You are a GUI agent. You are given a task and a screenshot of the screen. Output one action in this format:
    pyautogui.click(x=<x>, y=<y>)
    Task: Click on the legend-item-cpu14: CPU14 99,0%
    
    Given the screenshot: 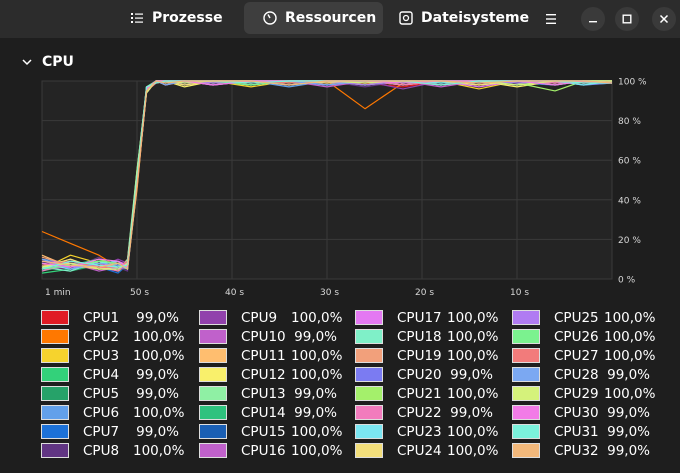 What is the action you would take?
    pyautogui.click(x=268, y=412)
    